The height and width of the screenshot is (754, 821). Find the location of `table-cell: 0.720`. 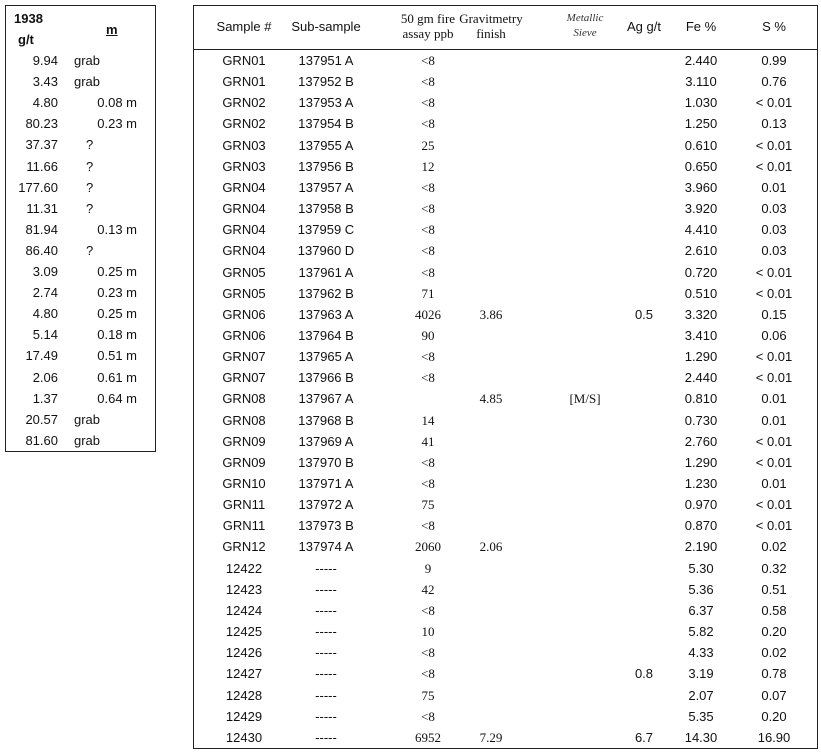

table-cell: 0.720 is located at coordinates (701, 272).